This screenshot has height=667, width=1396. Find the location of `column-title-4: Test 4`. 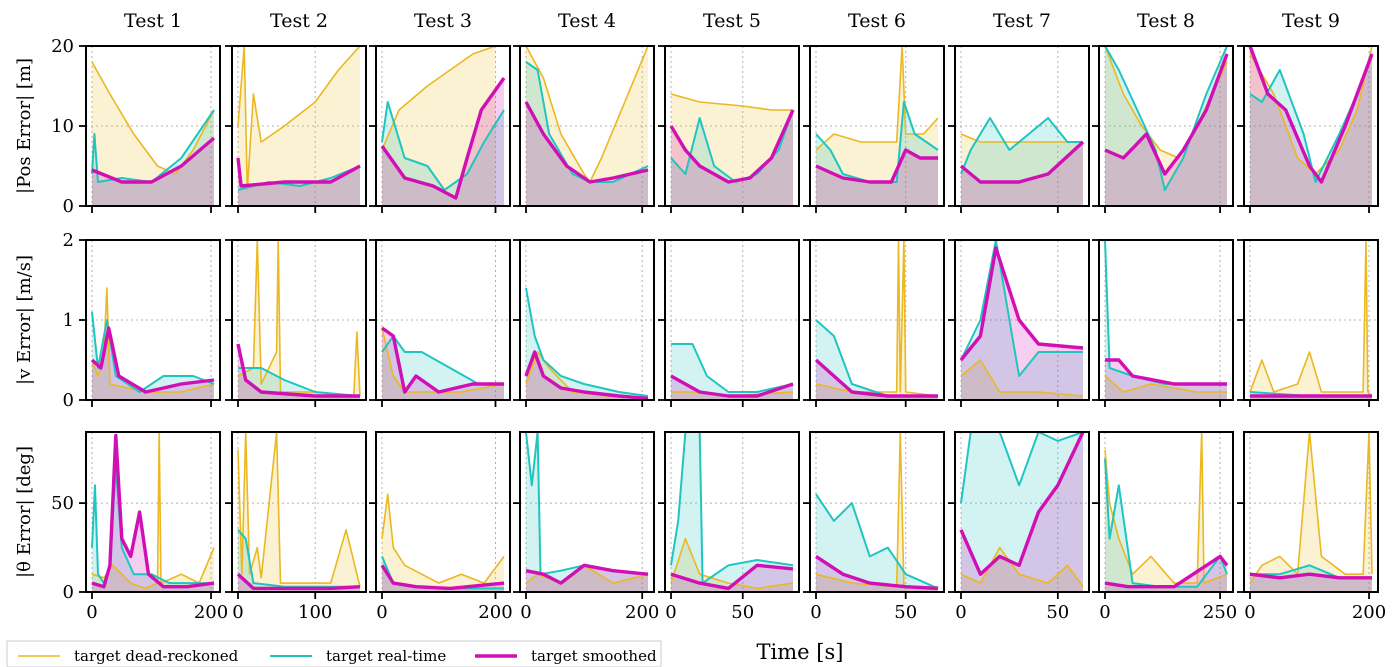

column-title-4: Test 4 is located at coordinates (587, 21).